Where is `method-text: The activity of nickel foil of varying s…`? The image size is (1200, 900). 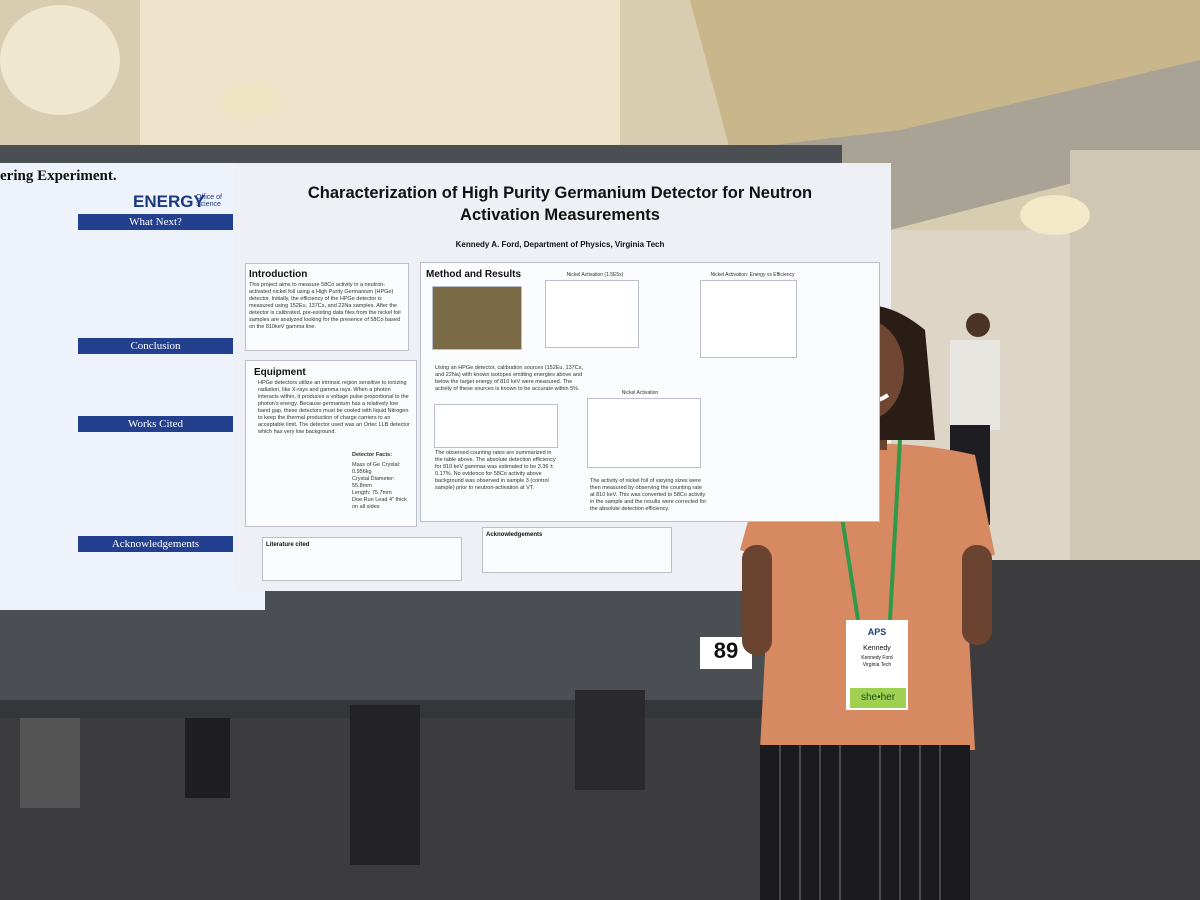 method-text: The activity of nickel foil of varying s… is located at coordinates (648, 495).